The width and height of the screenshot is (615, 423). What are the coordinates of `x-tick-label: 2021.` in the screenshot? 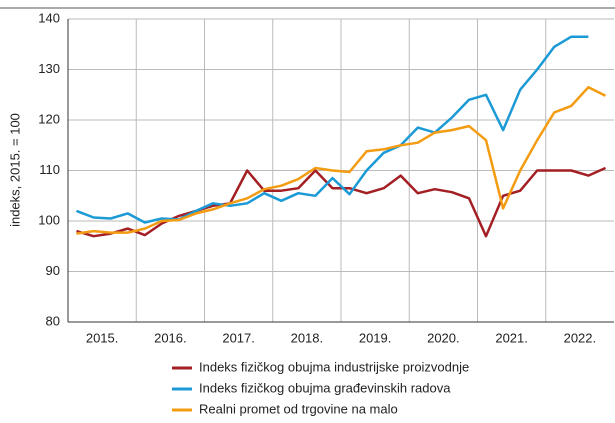 It's located at (511, 337).